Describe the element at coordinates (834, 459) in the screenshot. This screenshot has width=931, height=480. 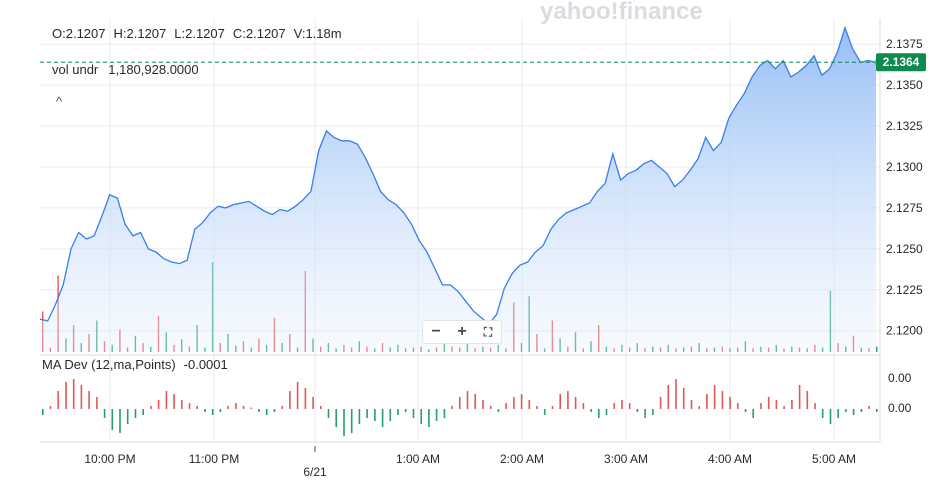
I see `time-tick-label: 5:00 AM` at that location.